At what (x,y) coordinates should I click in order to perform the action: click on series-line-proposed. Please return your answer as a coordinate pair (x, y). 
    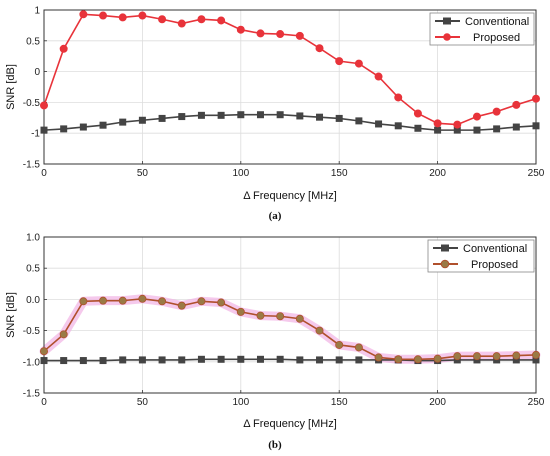
    Looking at the image, I should click on (290, 329).